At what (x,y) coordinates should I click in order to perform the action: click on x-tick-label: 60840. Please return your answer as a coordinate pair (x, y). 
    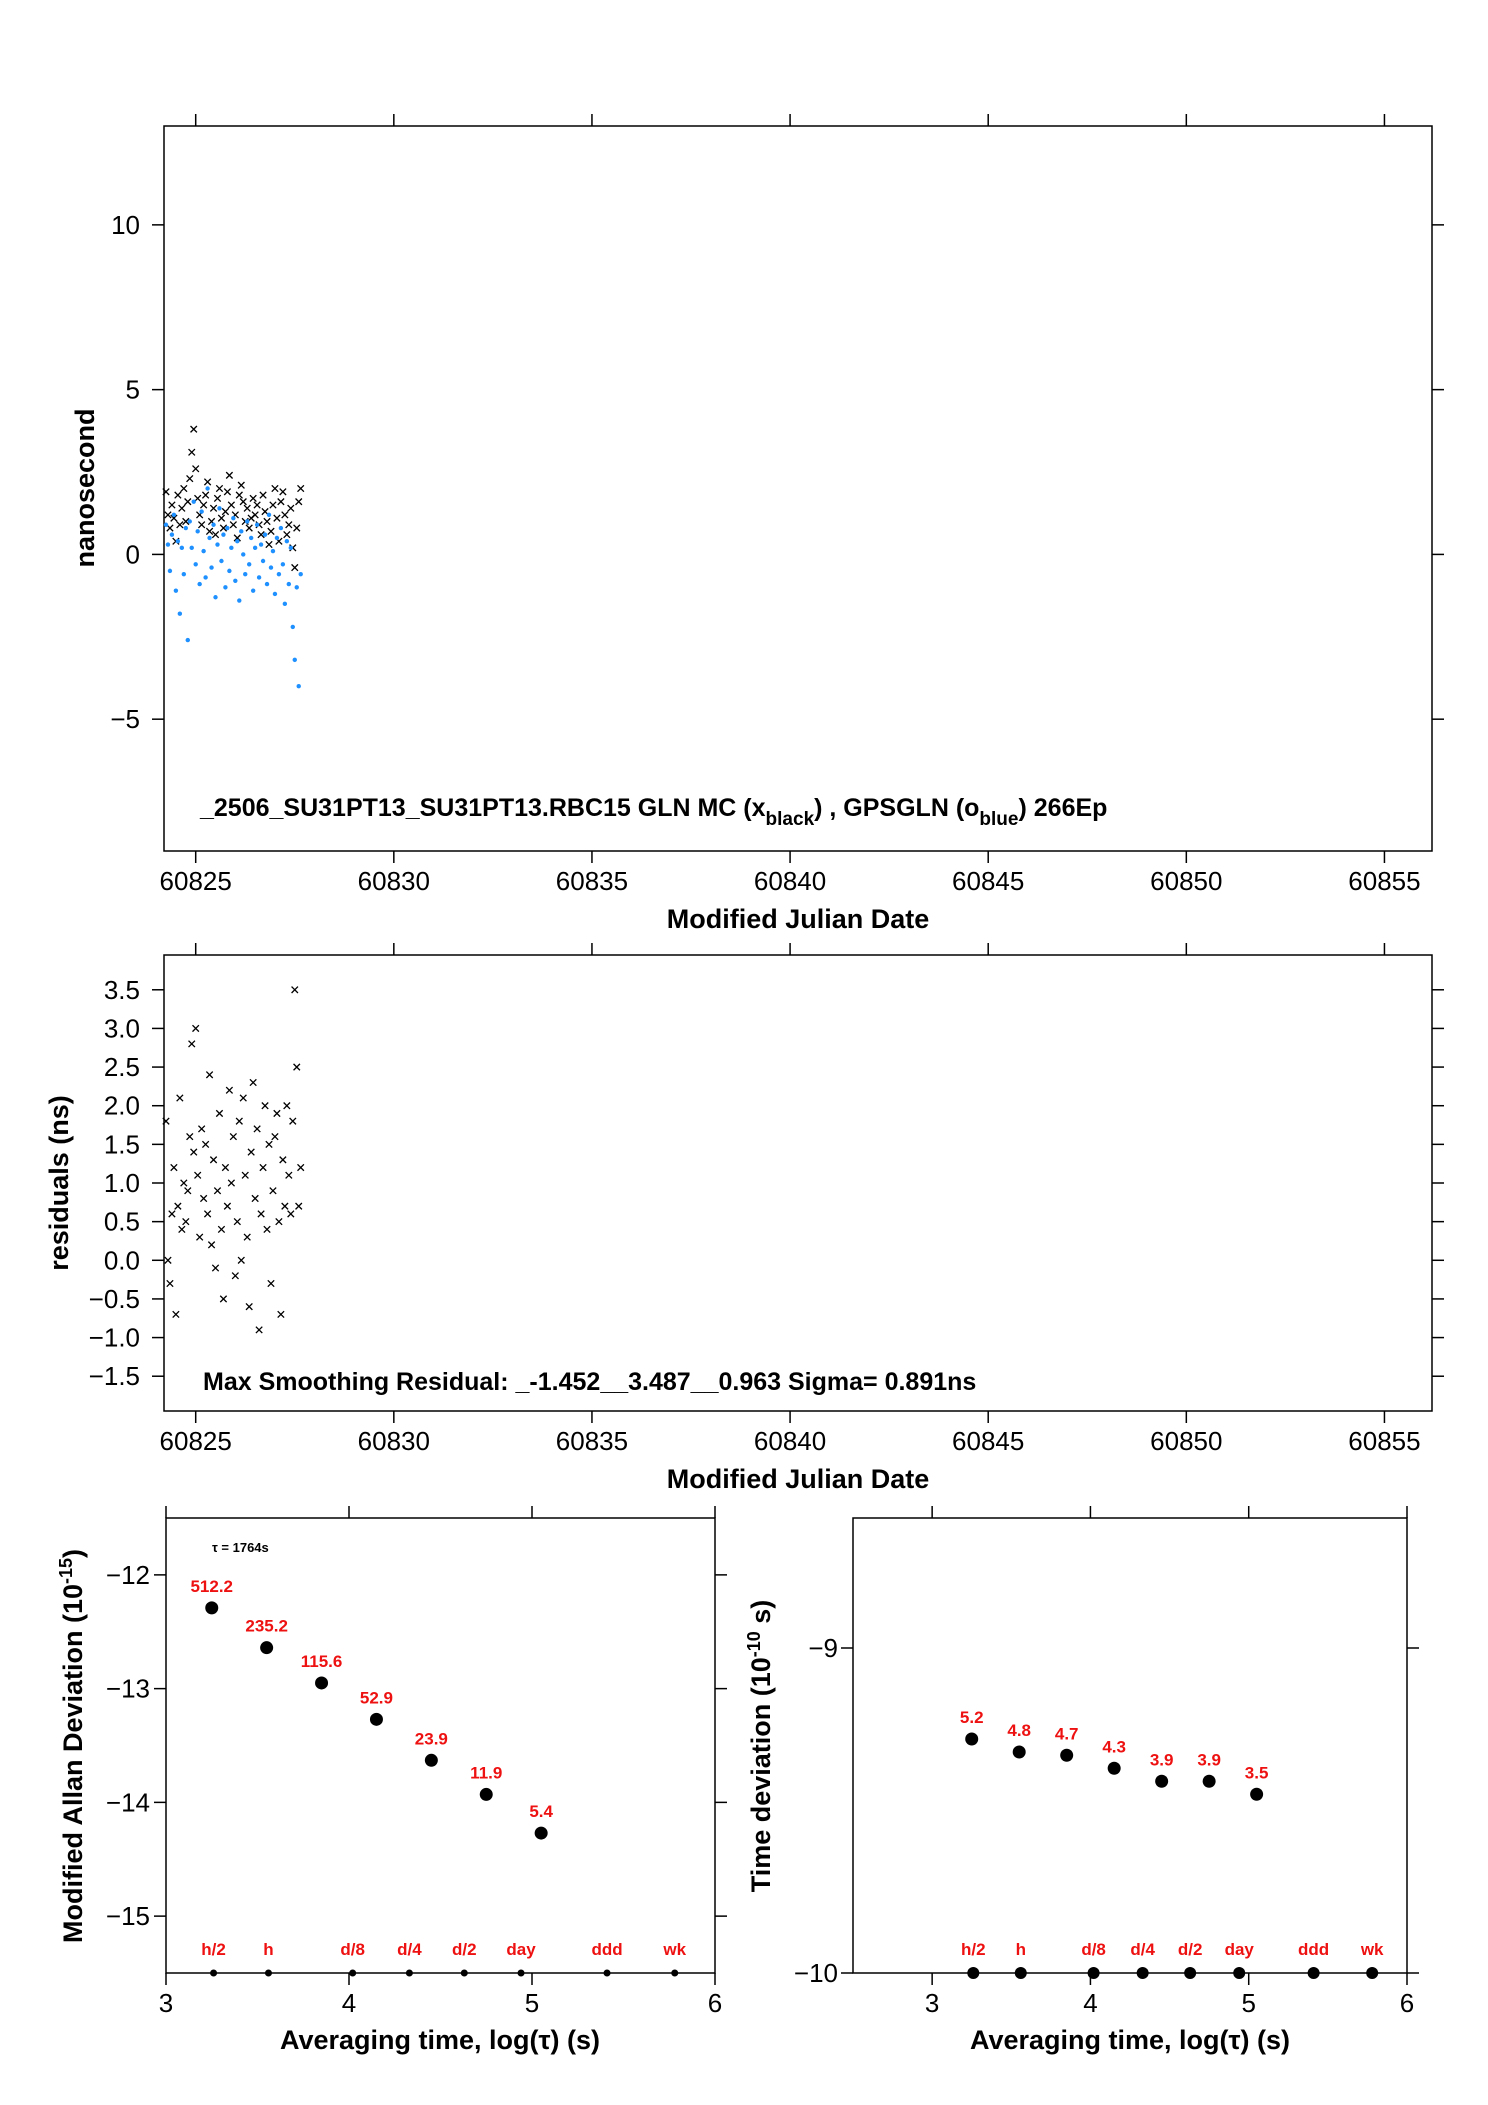
    Looking at the image, I should click on (790, 1441).